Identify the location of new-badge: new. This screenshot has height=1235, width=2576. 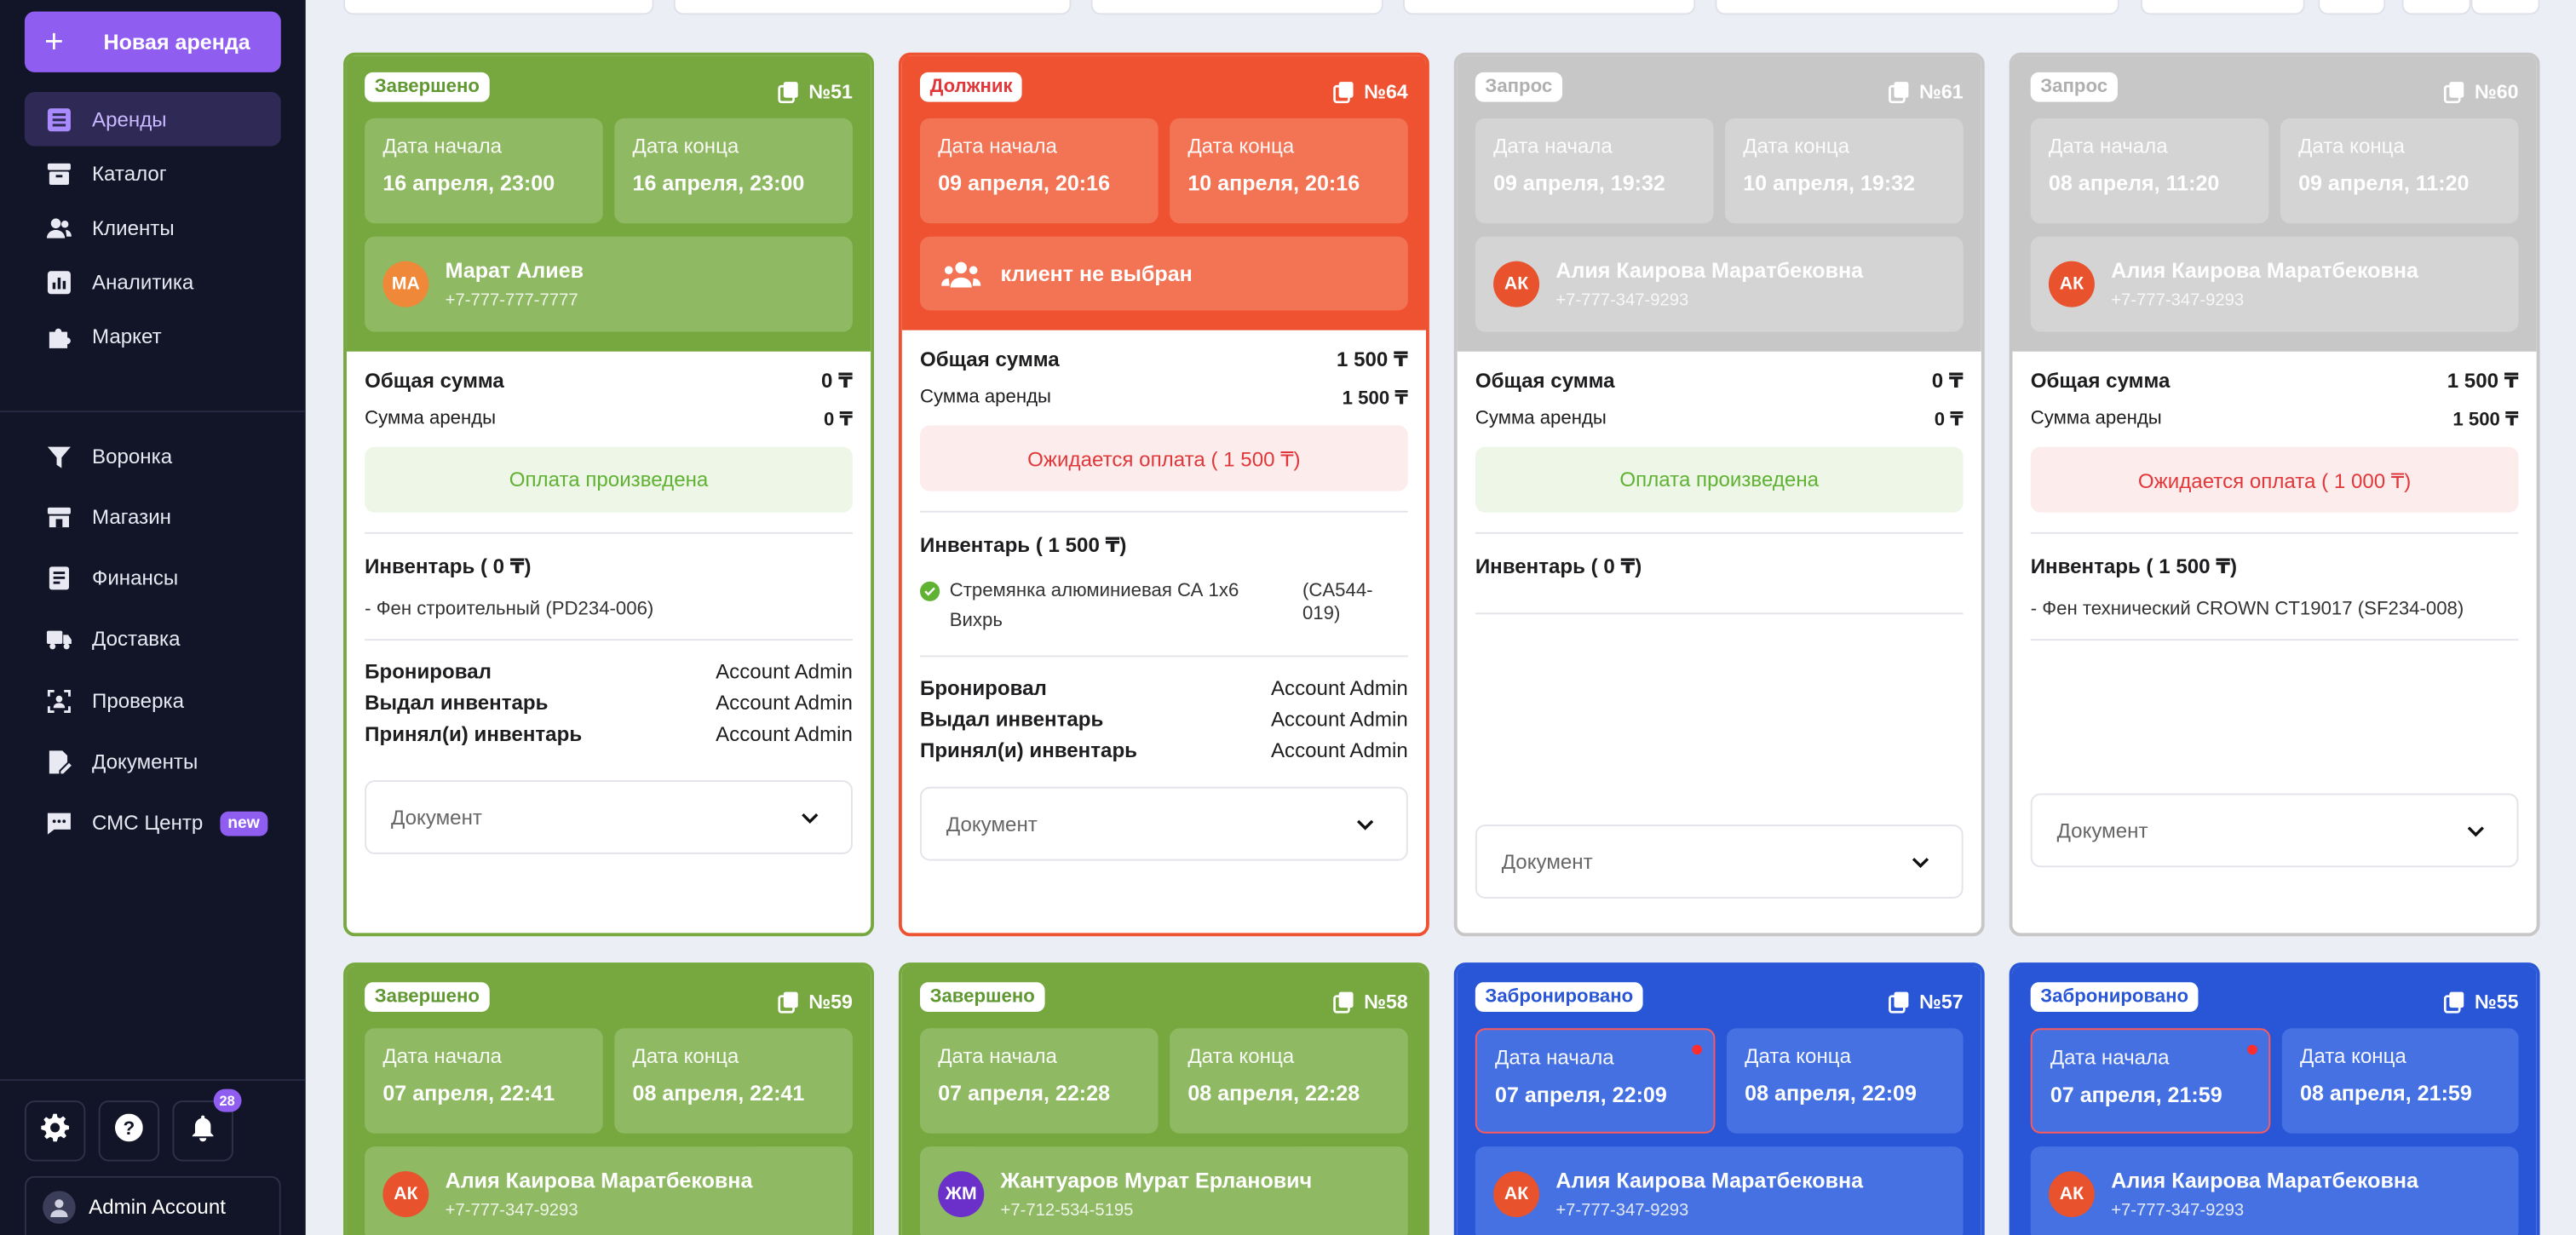
(244, 823).